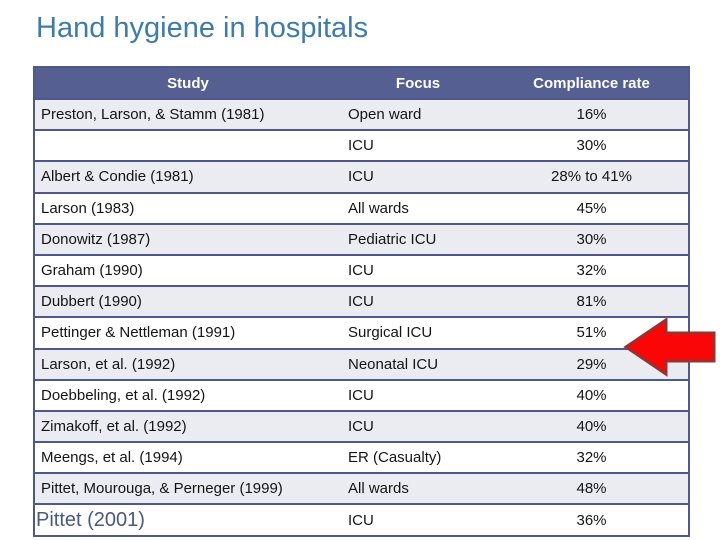  Describe the element at coordinates (187, 238) in the screenshot. I see `study-cell: Donowitz (1987)` at that location.